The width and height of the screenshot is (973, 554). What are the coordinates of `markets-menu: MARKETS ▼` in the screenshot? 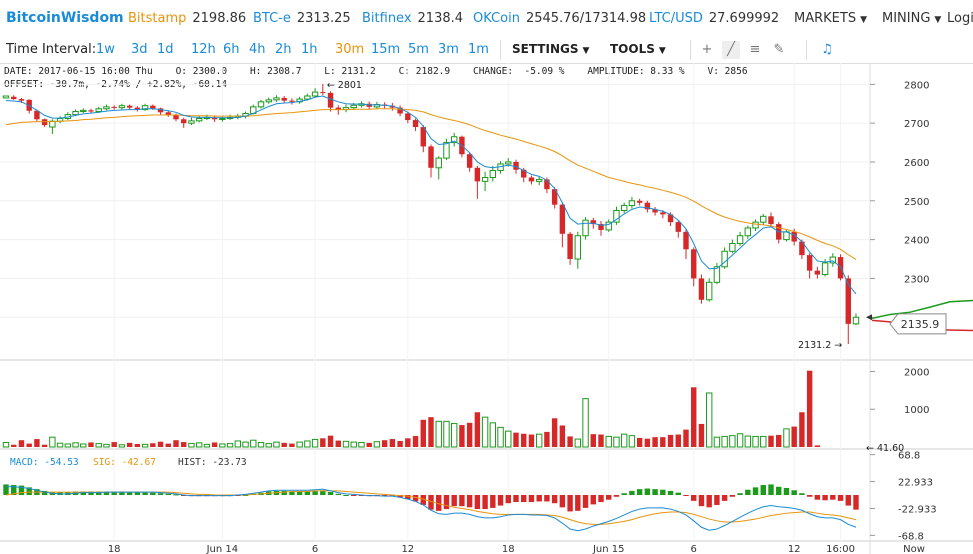 It's located at (830, 18).